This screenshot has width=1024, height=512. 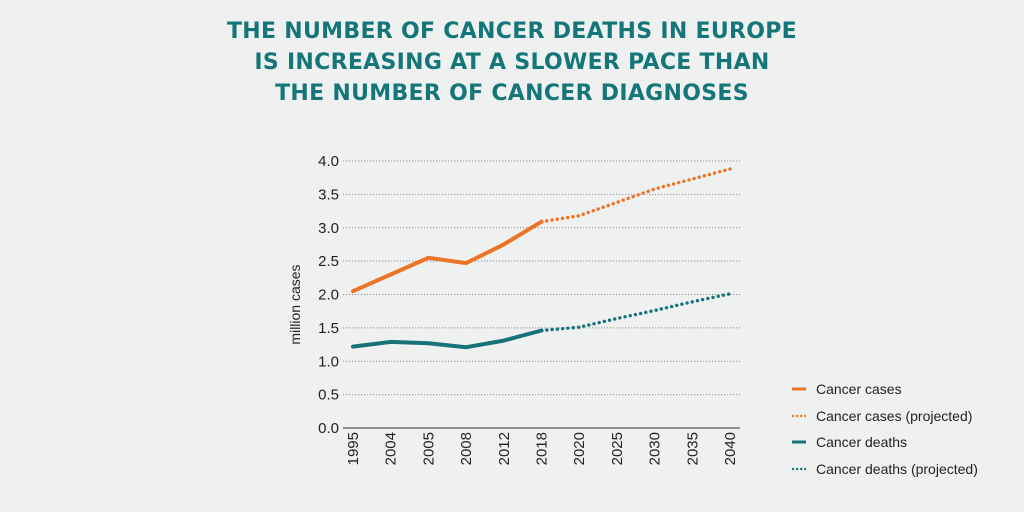 I want to click on legend-swatch-deaths-projected, so click(x=799, y=468).